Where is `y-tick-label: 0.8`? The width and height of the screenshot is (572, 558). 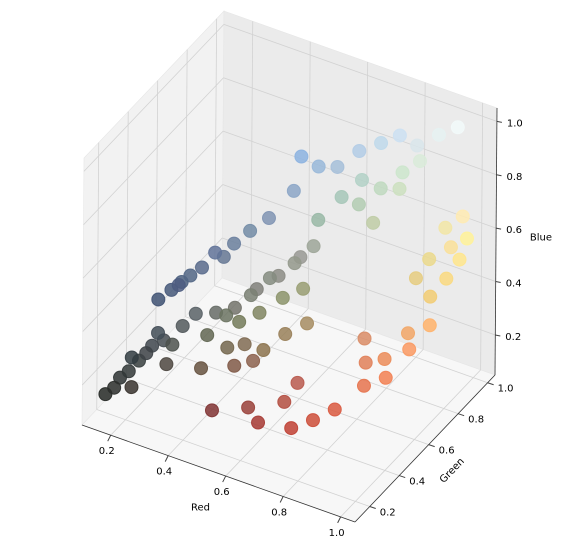 y-tick-label: 0.8 is located at coordinates (476, 420).